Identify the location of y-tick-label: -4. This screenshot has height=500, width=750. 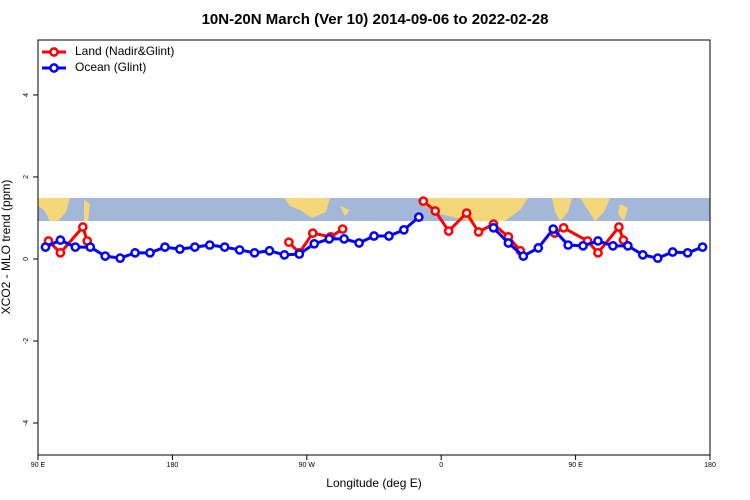
(26, 423).